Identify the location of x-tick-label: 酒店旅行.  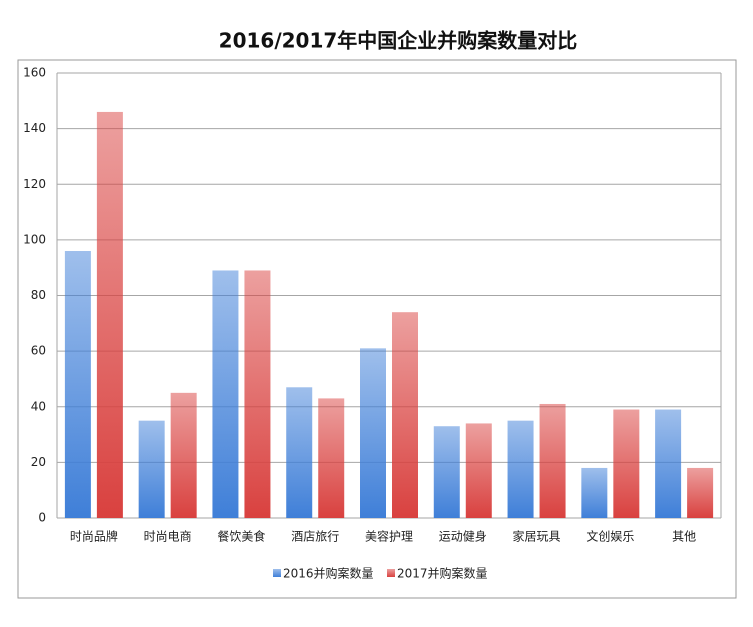
(315, 537).